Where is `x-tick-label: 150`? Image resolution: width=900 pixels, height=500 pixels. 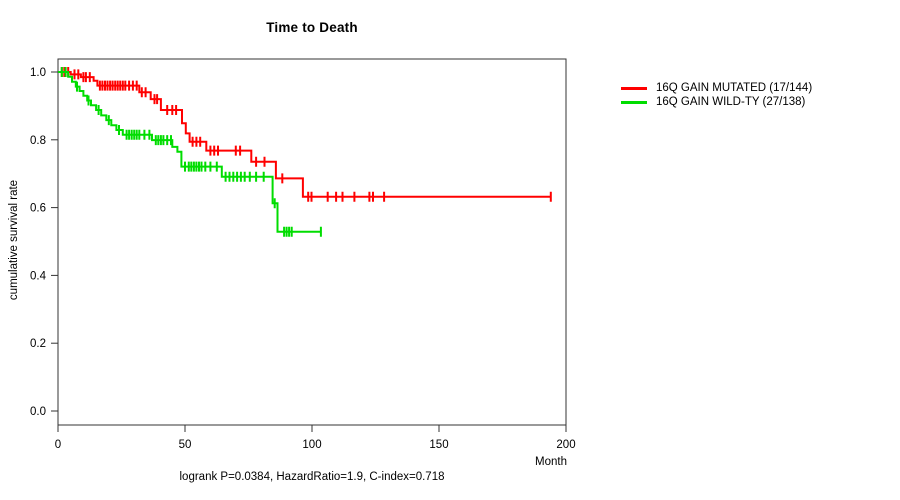
x-tick-label: 150 is located at coordinates (438, 445).